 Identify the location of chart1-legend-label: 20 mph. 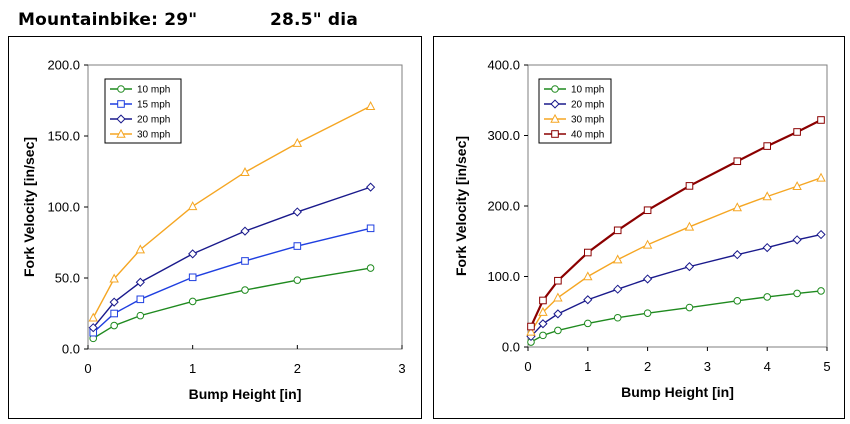
(153, 120).